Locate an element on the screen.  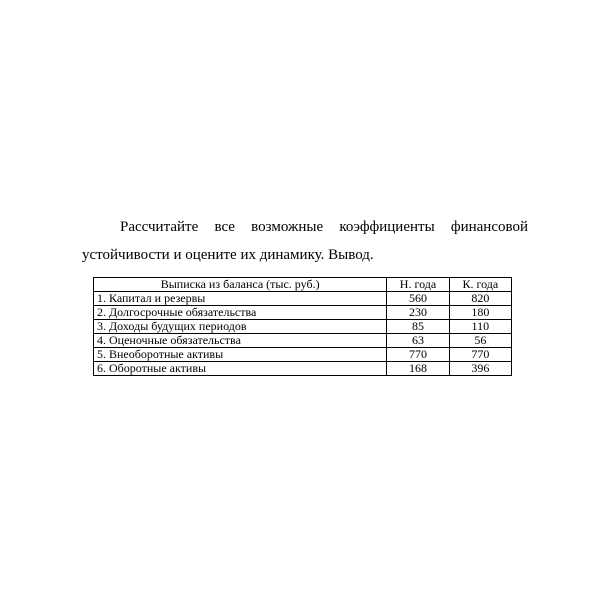
row-label: 1. Капитал и резервы is located at coordinates (240, 298).